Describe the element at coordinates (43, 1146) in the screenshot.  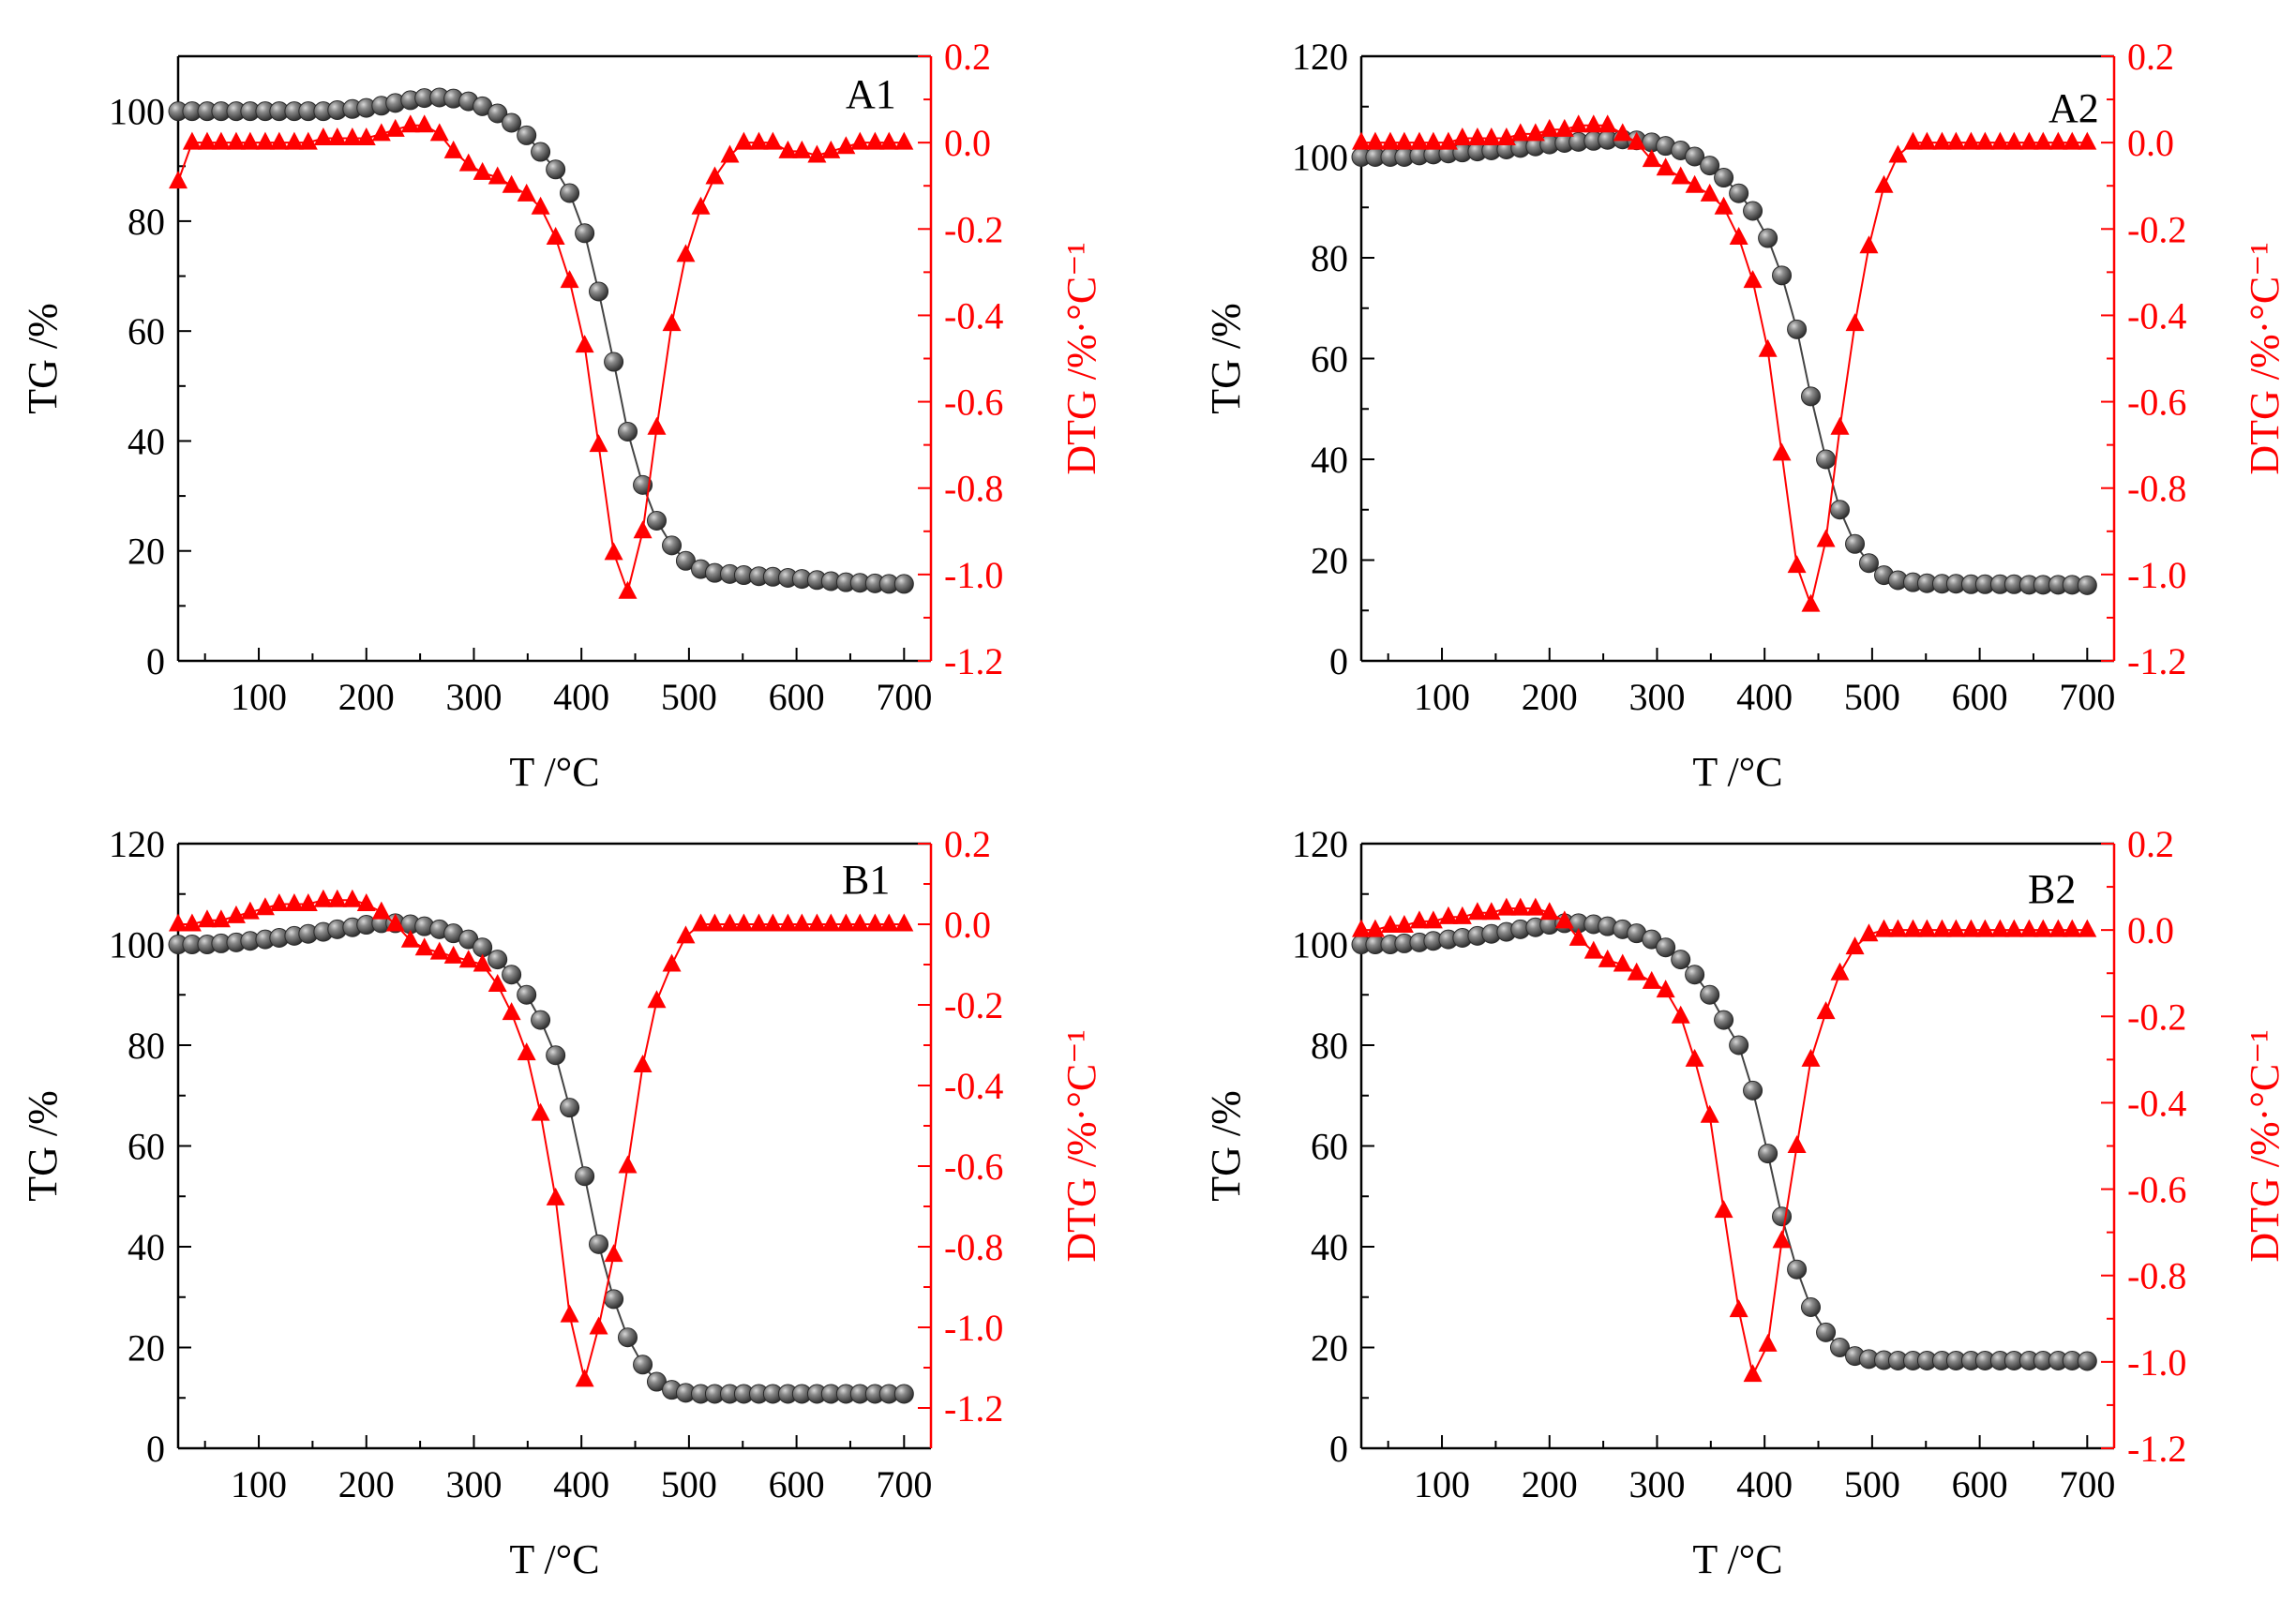
I see `y-axis-title: TG /%` at that location.